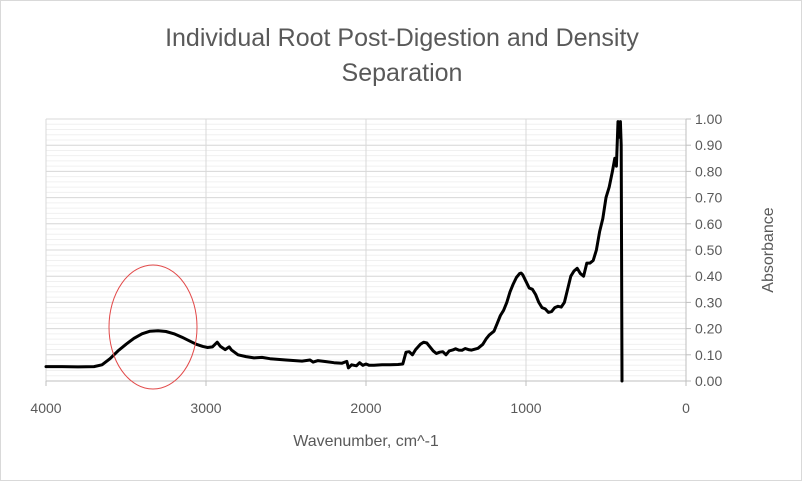 This screenshot has height=482, width=802. Describe the element at coordinates (708, 171) in the screenshot. I see `y-tick-label: 0.80` at that location.